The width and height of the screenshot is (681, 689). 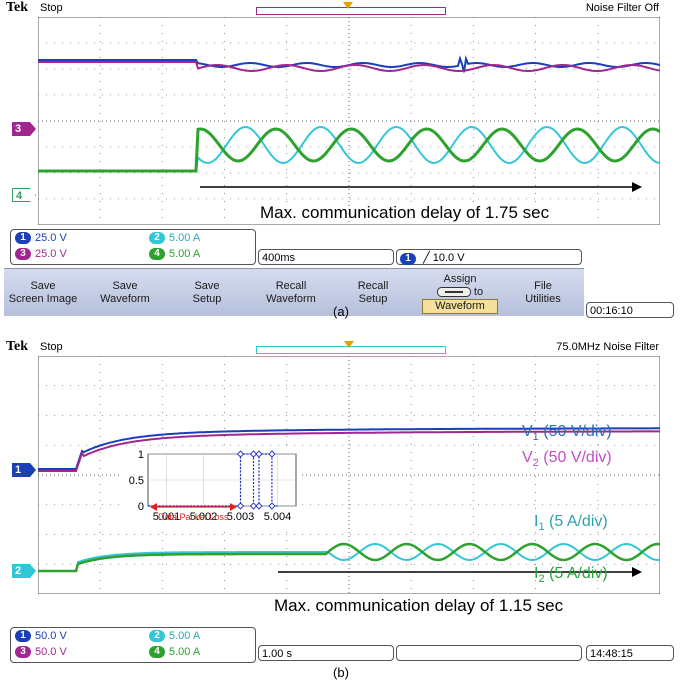 I want to click on ch3-badge: 3, so click(x=23, y=652).